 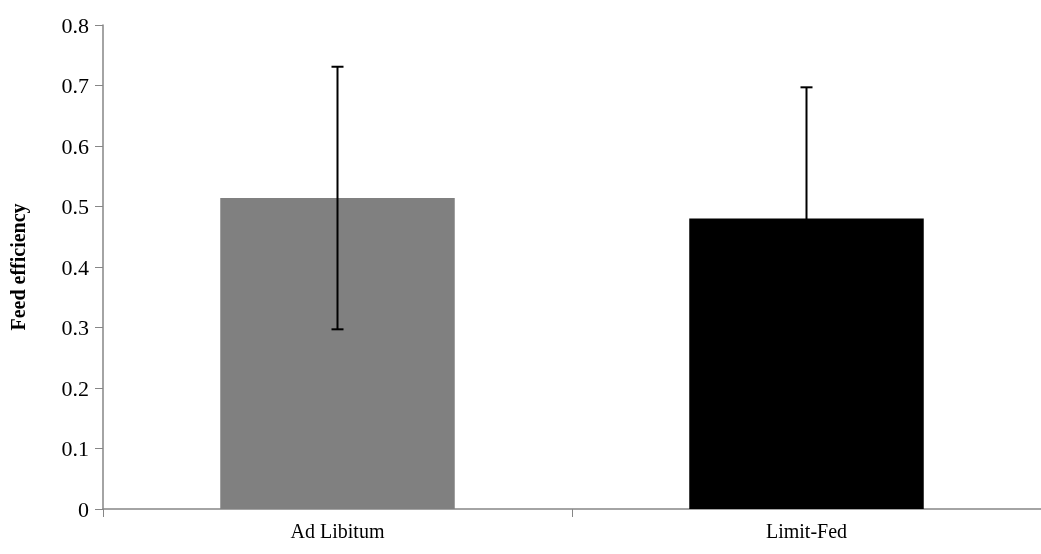 I want to click on x-tick-label: Ad Libitum, so click(x=337, y=531).